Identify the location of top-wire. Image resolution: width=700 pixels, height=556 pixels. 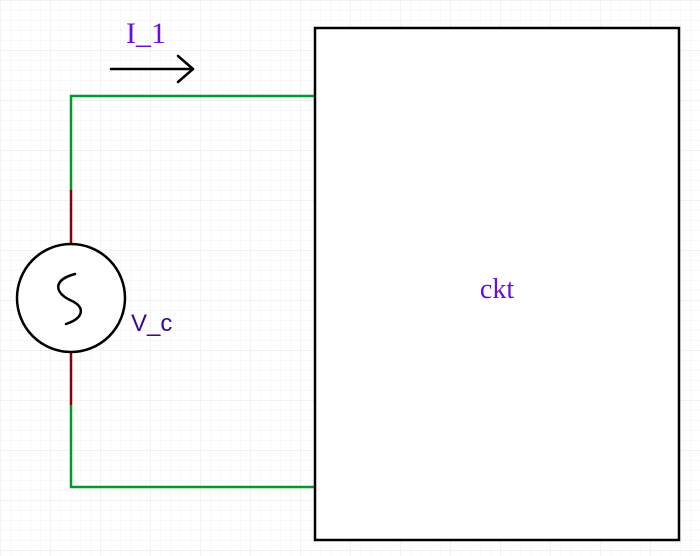
(192, 142).